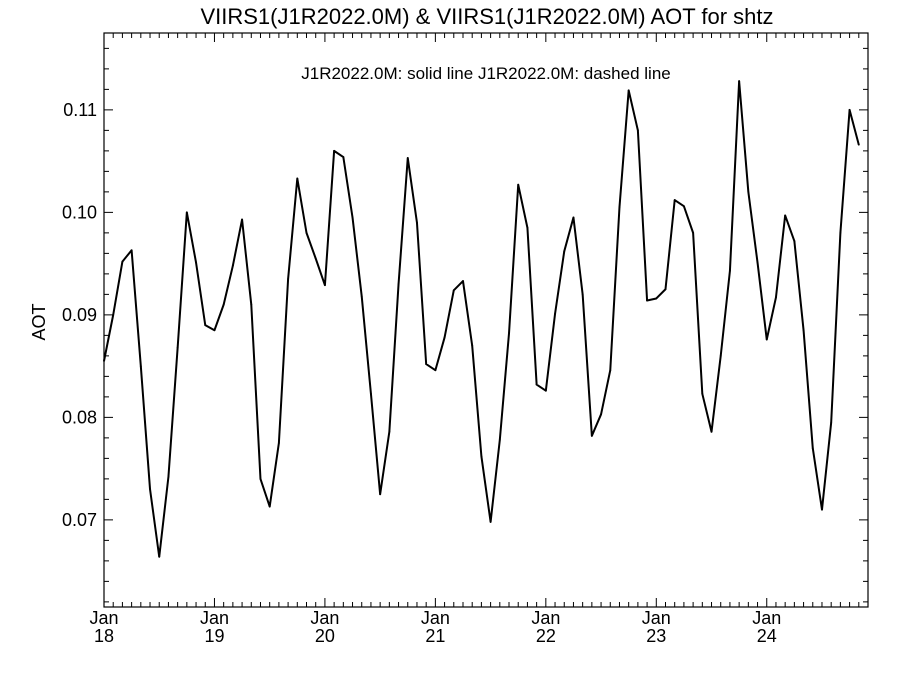  What do you see at coordinates (214, 636) in the screenshot?
I see `x-tick-label-year: 19` at bounding box center [214, 636].